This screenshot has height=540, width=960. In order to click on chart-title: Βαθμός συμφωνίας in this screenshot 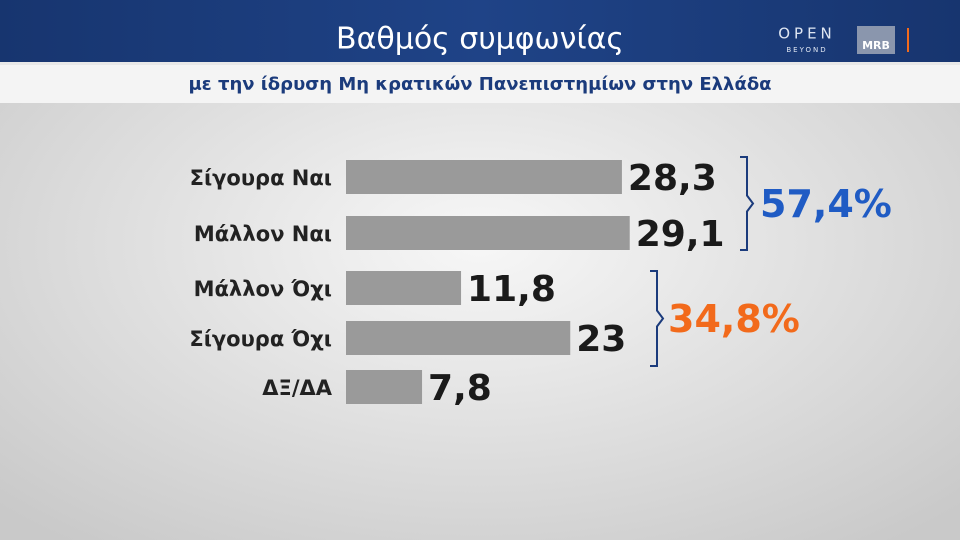, I will do `click(480, 39)`.